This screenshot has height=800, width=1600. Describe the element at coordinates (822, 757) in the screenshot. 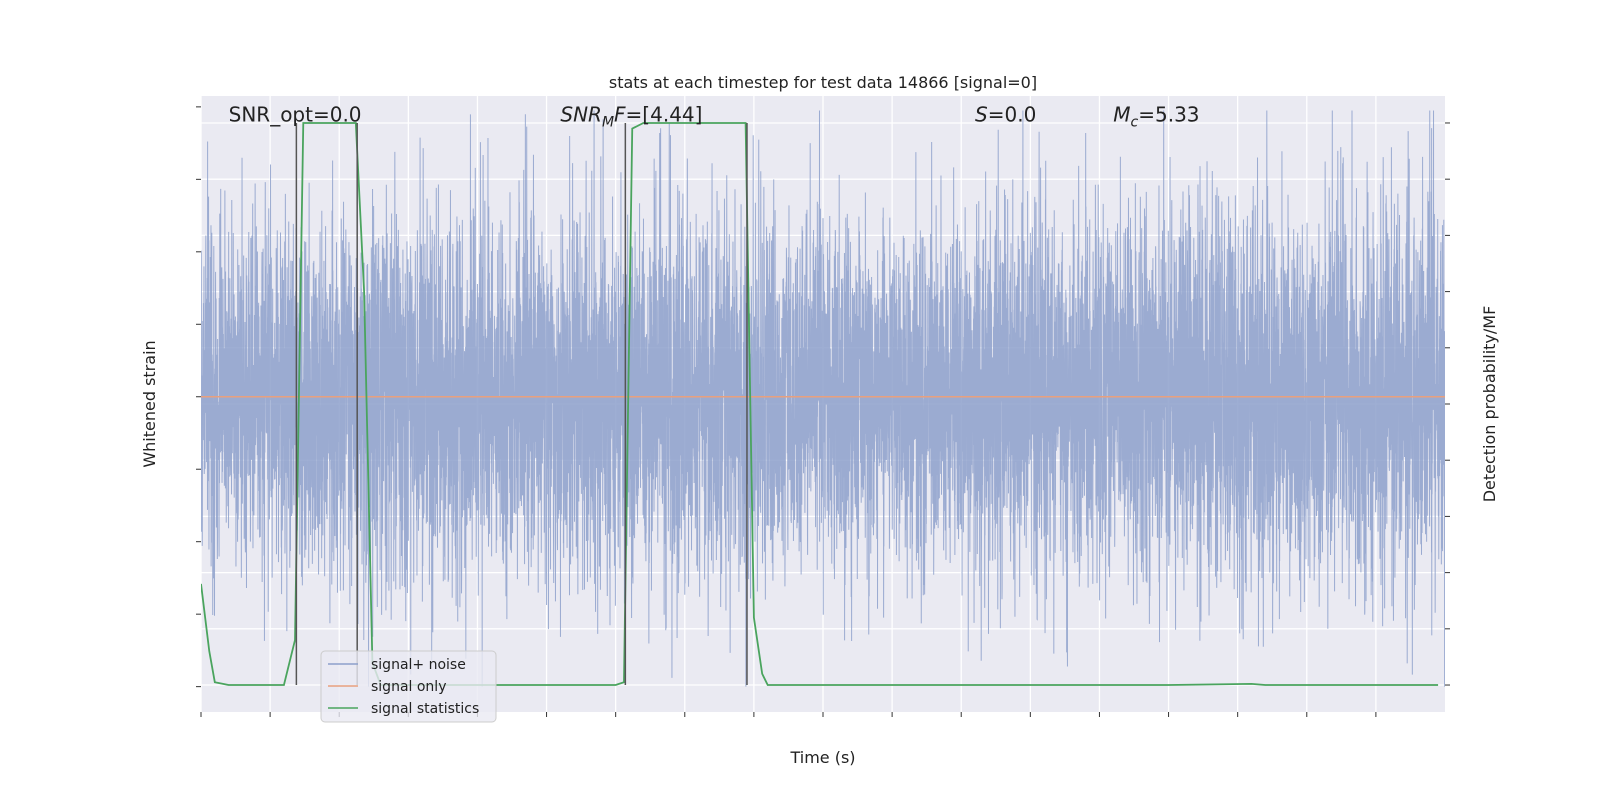

I see `x-axis-label: Time (s)` at that location.